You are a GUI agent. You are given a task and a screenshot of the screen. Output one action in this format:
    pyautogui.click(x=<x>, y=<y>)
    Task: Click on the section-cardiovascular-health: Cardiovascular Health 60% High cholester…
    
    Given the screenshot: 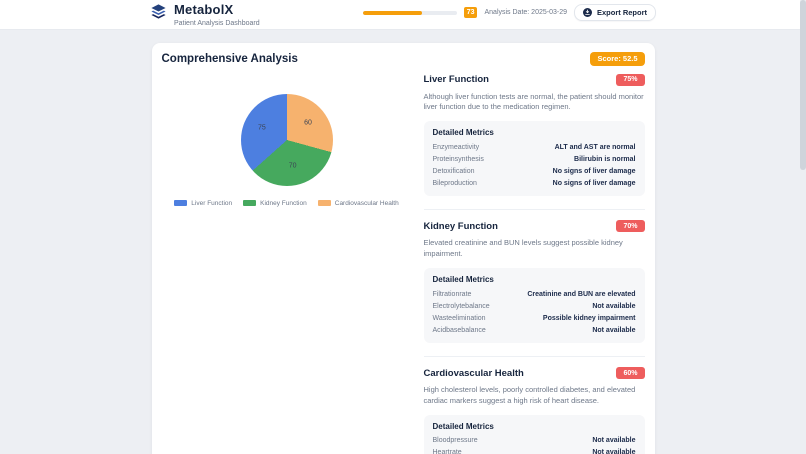 What is the action you would take?
    pyautogui.click(x=534, y=405)
    